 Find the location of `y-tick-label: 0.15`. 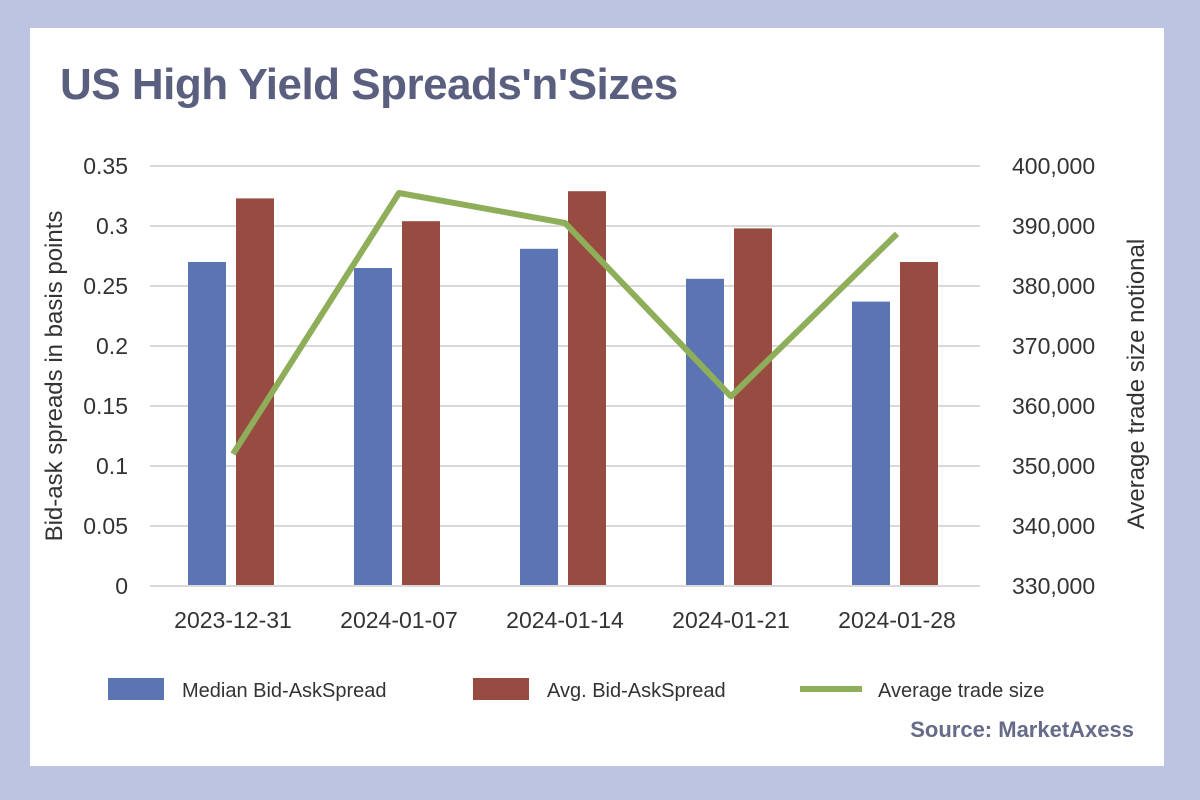

y-tick-label: 0.15 is located at coordinates (105, 406).